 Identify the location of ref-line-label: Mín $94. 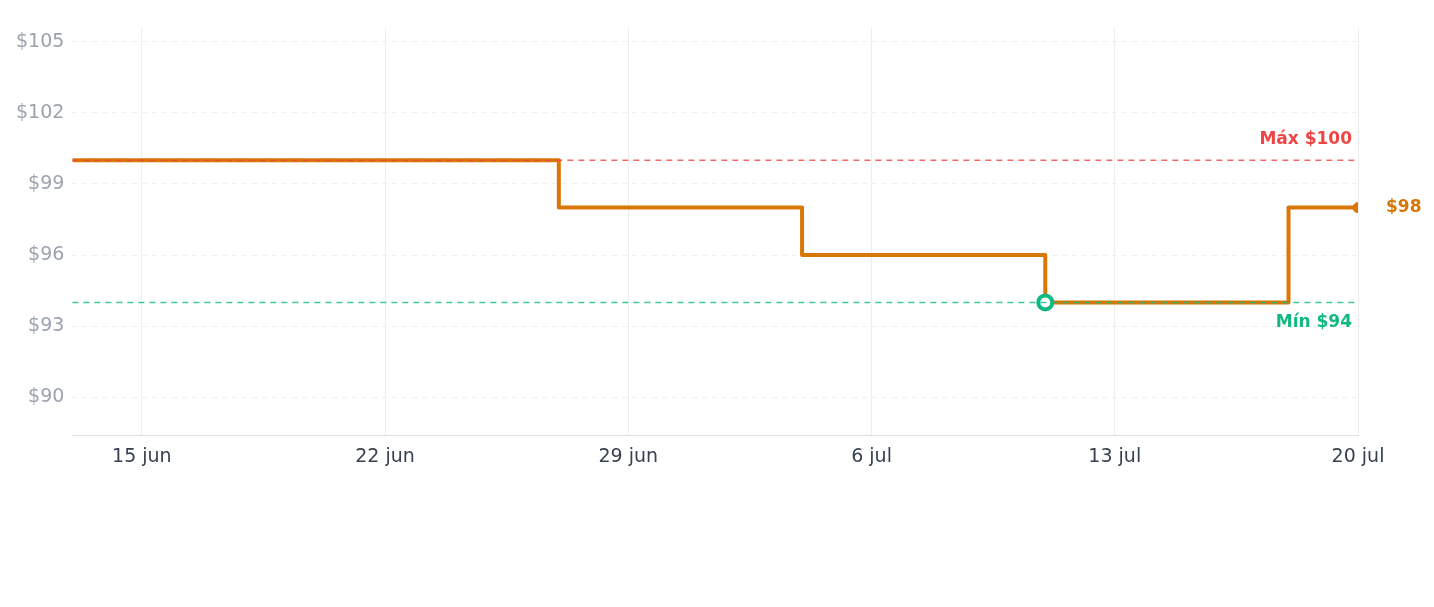
(1314, 321).